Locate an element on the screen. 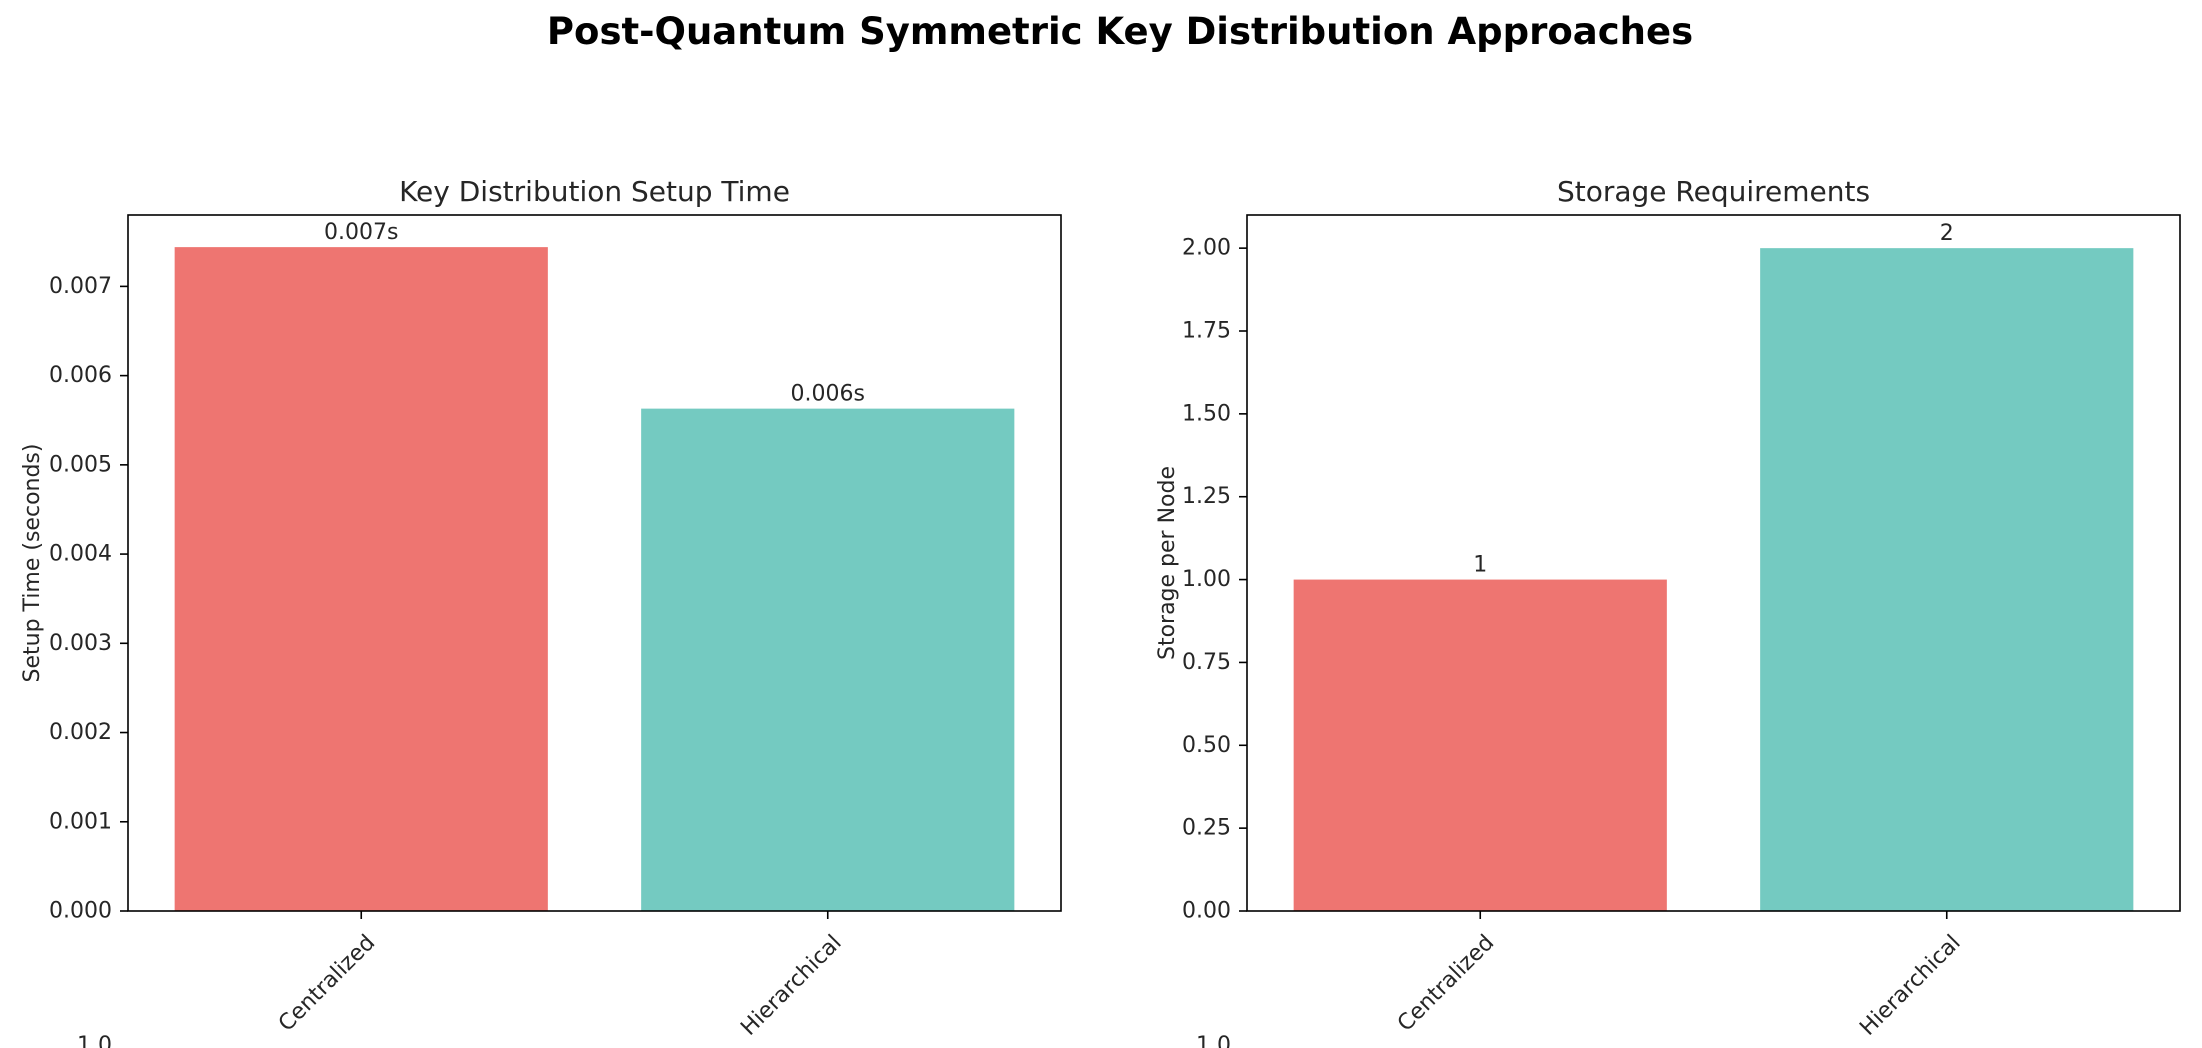 Image resolution: width=2202 pixels, height=1048 pixels. chart-title: Key Distribution Setup Time is located at coordinates (594, 191).